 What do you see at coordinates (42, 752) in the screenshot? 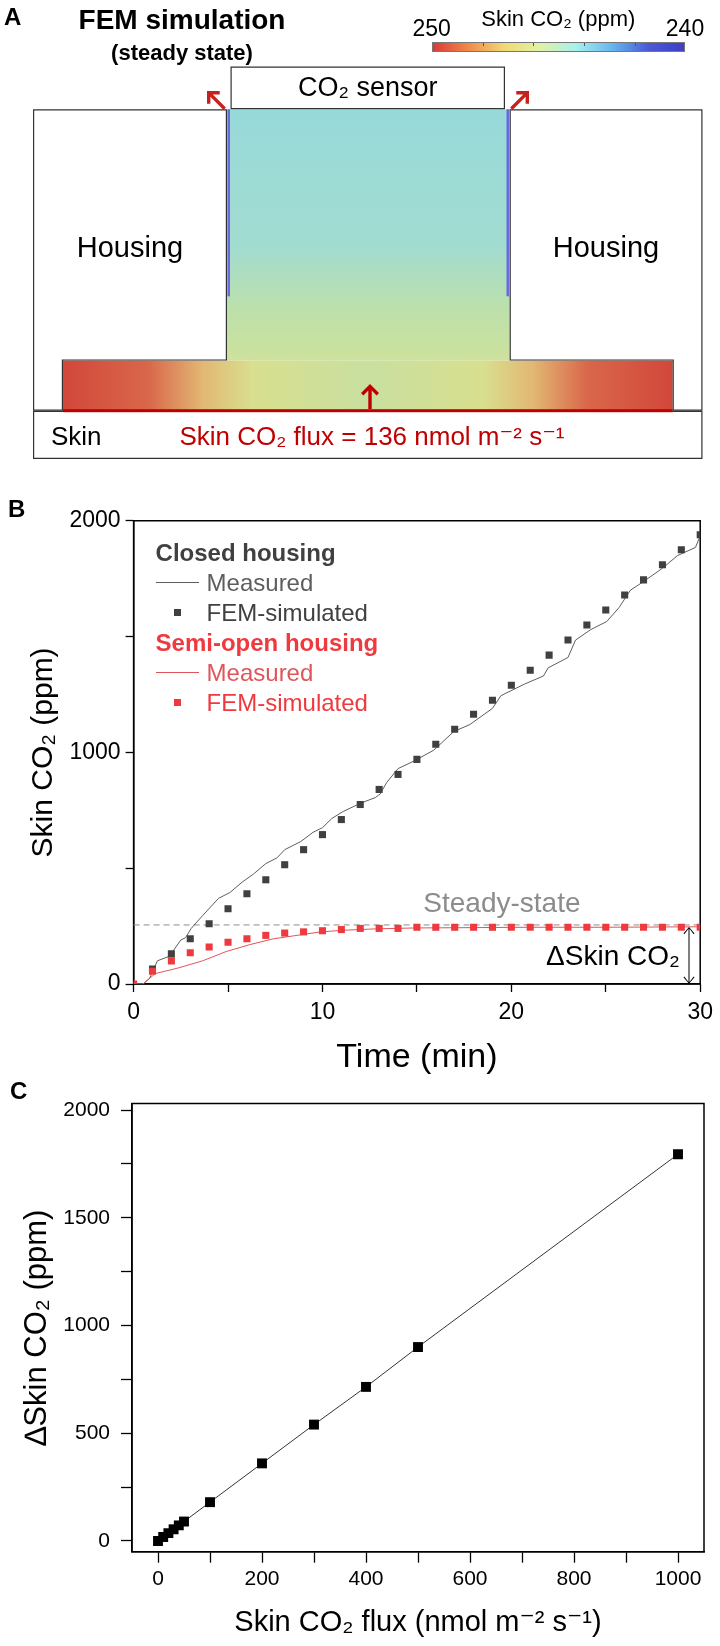
I see `y-axis-title: Skin CO₂ (ppm)` at bounding box center [42, 752].